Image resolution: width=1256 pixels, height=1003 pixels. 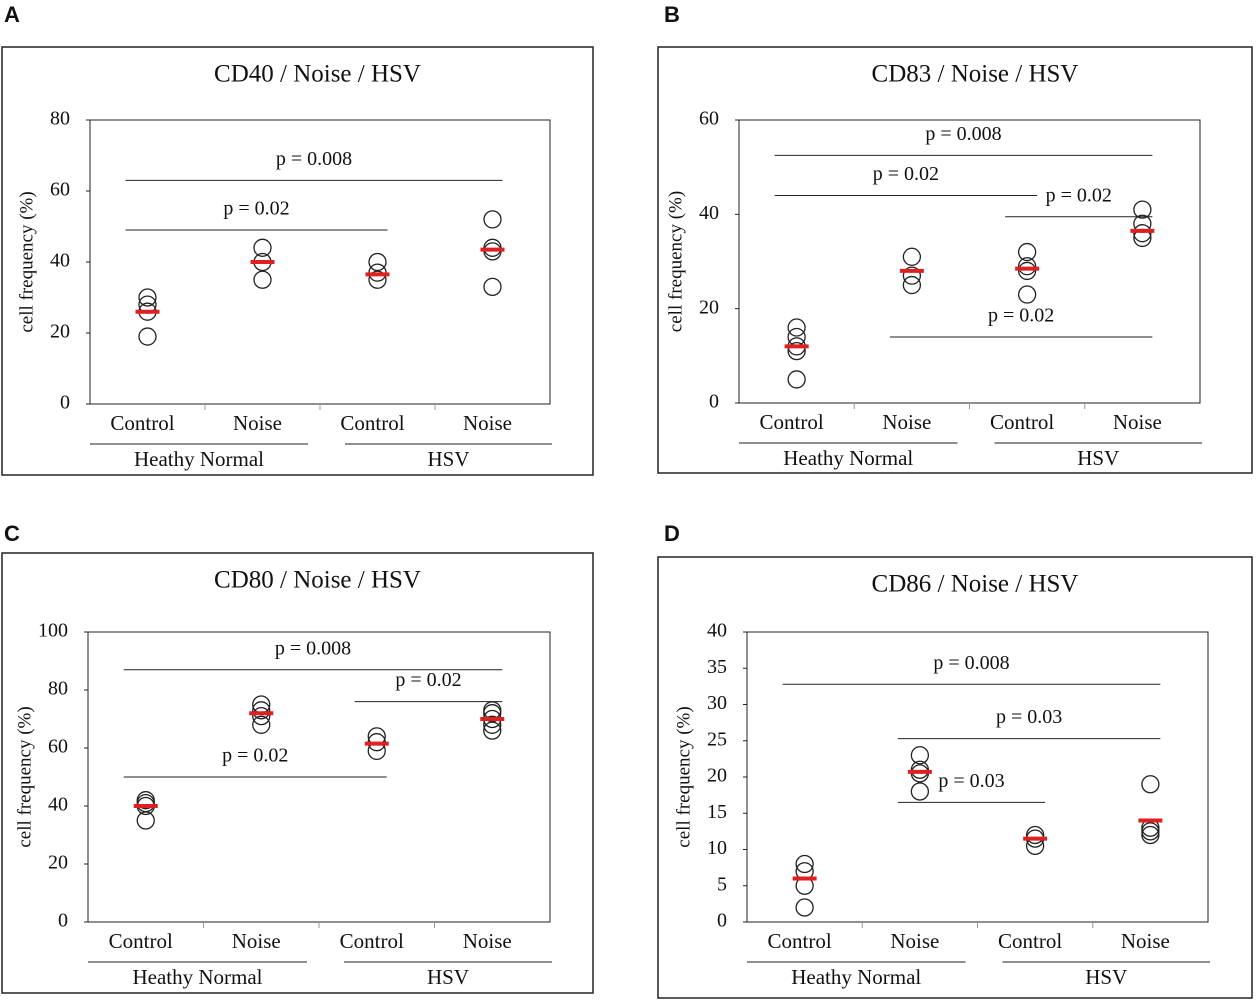 I want to click on panel-letter: B, so click(x=672, y=14).